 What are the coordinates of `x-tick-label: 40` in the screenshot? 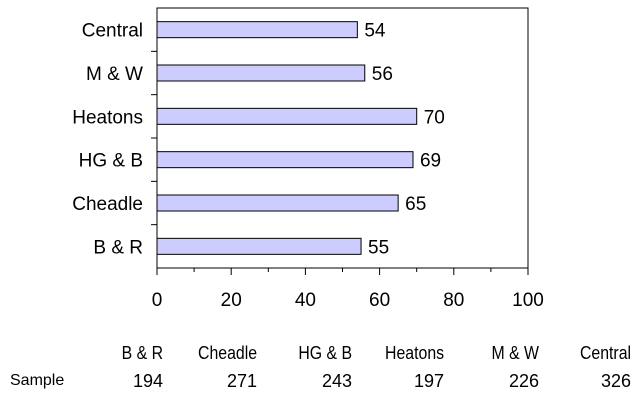 It's located at (305, 300).